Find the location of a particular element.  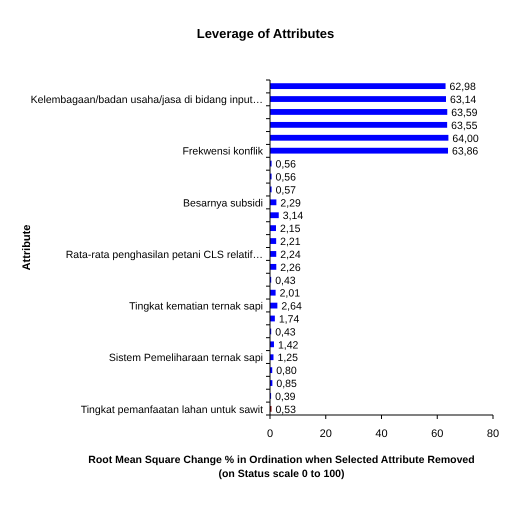

data-label: 63,86 is located at coordinates (465, 152).